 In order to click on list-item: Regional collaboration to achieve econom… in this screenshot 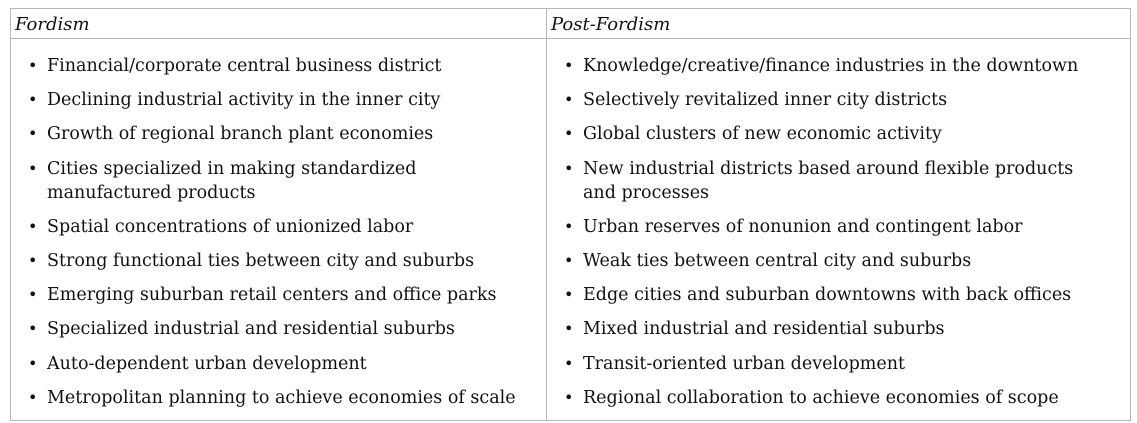, I will do `click(842, 398)`.